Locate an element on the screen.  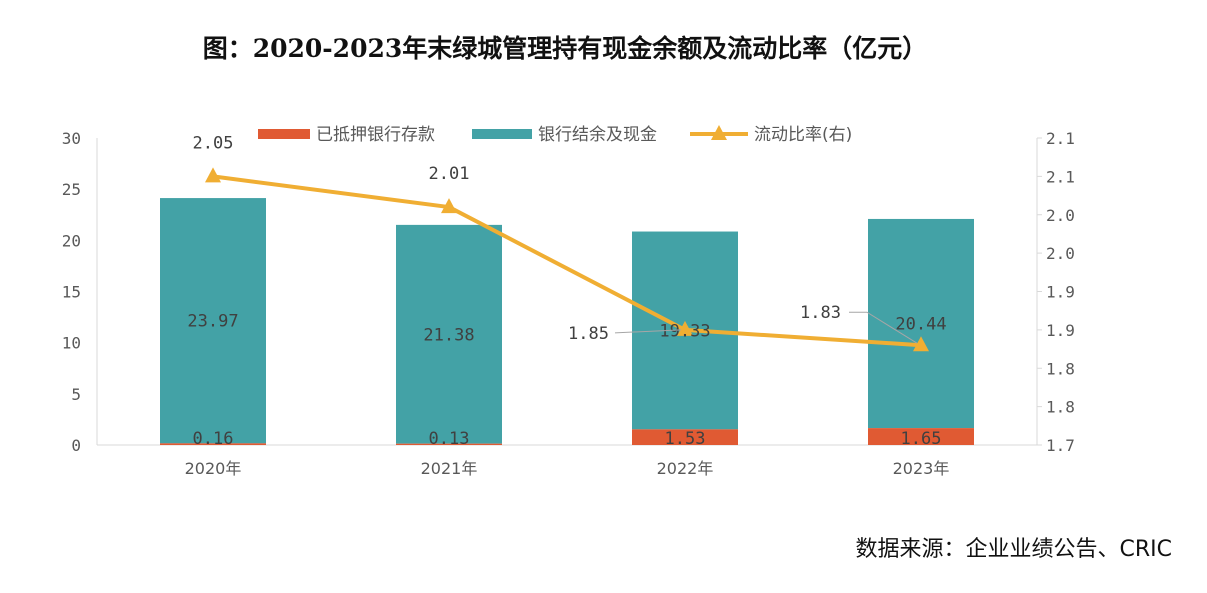
legend-swatch-pledged is located at coordinates (284, 134).